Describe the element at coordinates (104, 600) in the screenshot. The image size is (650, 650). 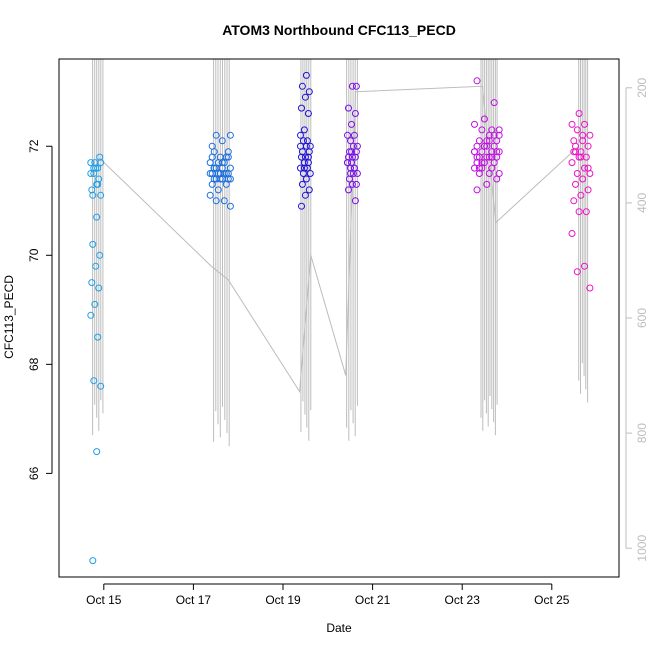
I see `x-tick-label: Oct 15` at that location.